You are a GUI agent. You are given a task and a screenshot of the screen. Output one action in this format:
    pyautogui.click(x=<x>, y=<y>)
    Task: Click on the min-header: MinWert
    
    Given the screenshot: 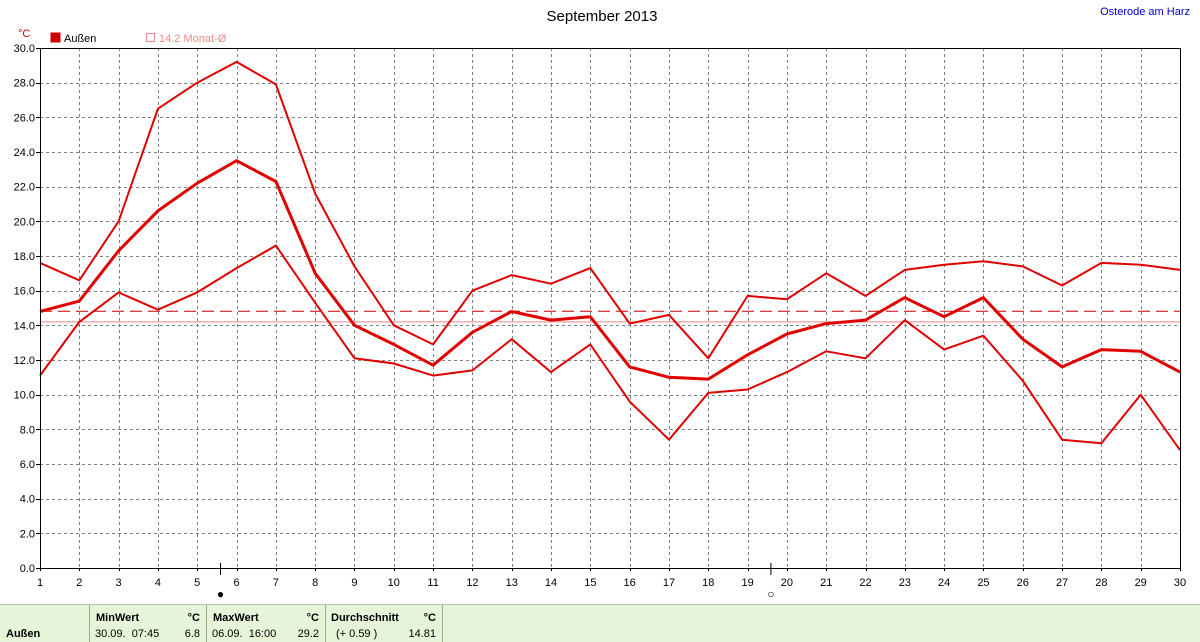 What is the action you would take?
    pyautogui.click(x=118, y=618)
    